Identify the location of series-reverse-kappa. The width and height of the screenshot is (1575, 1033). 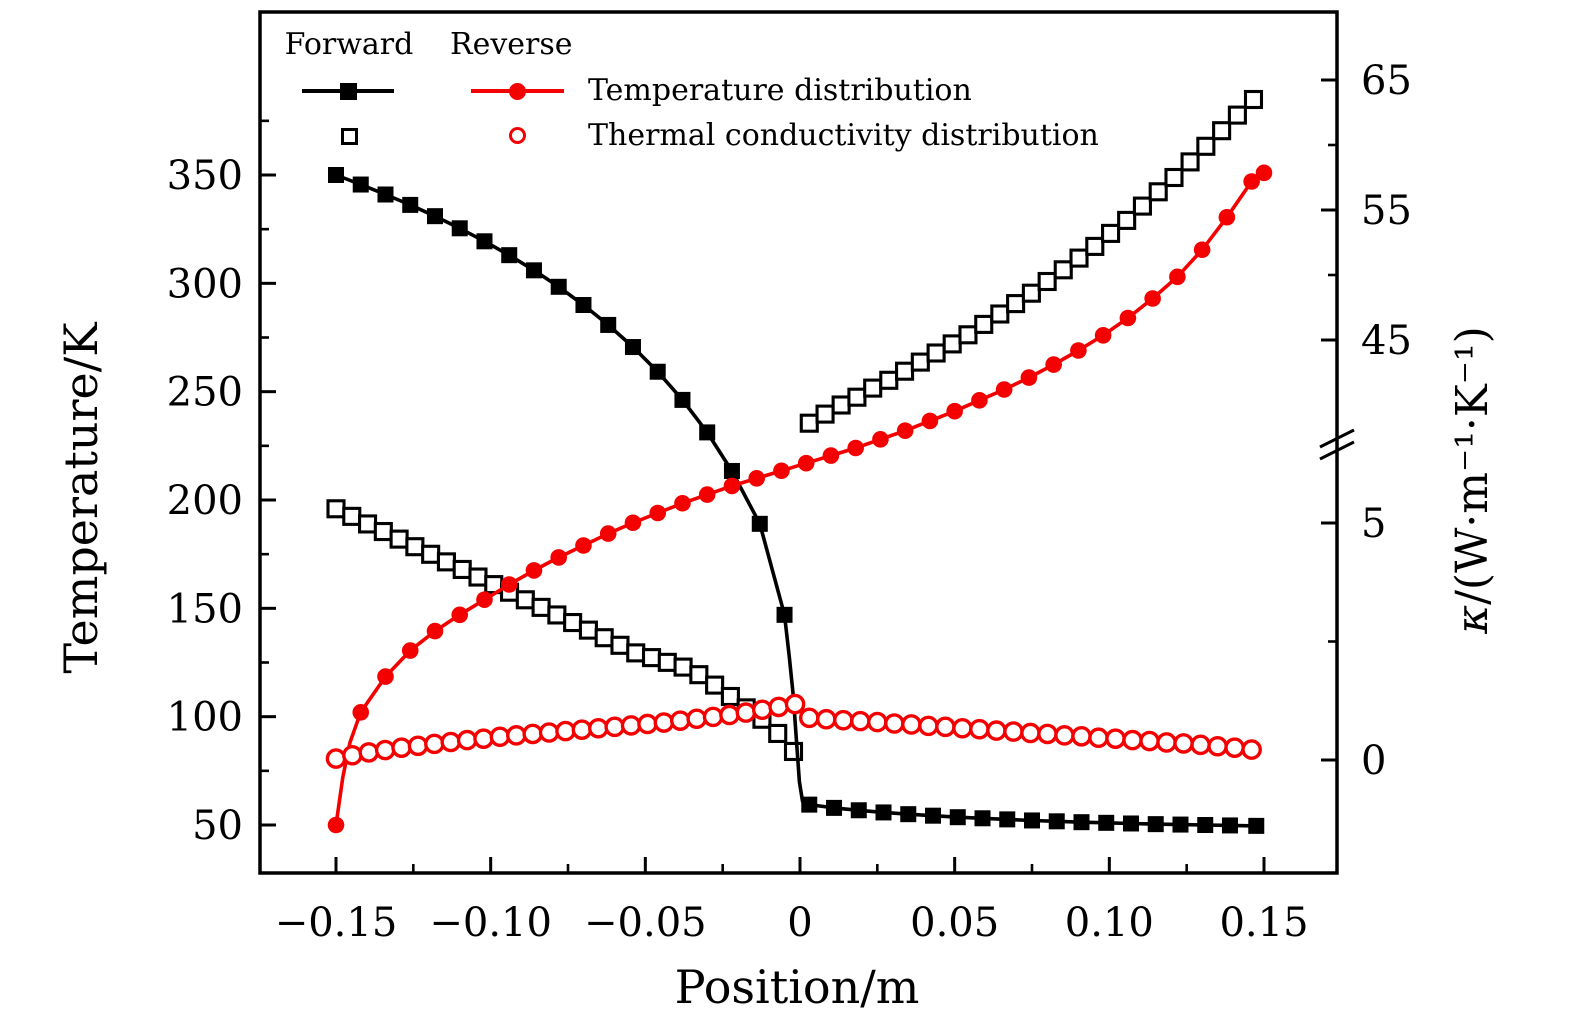
(793, 731).